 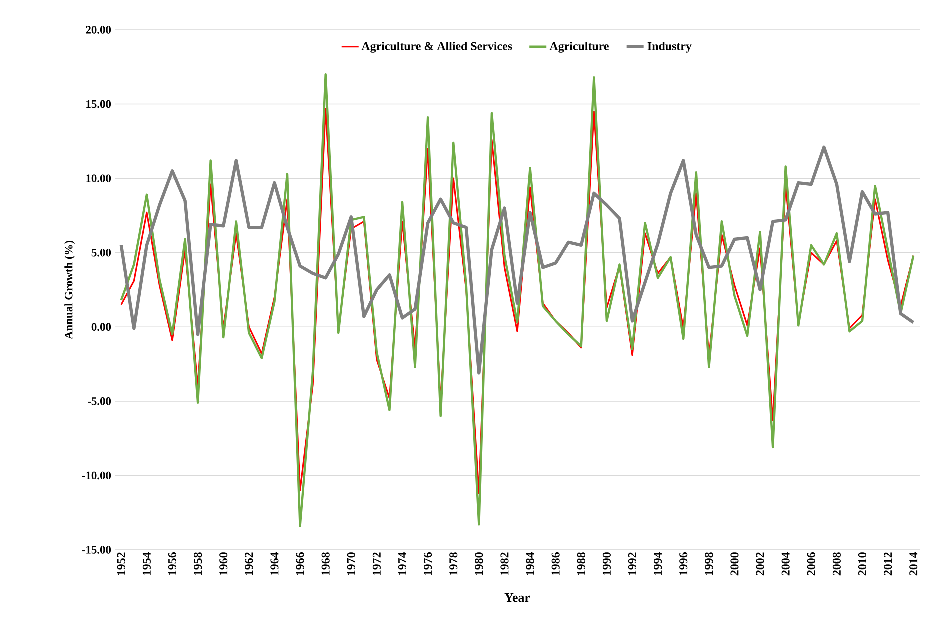 I want to click on y-tick-label: 0.00, so click(x=102, y=327).